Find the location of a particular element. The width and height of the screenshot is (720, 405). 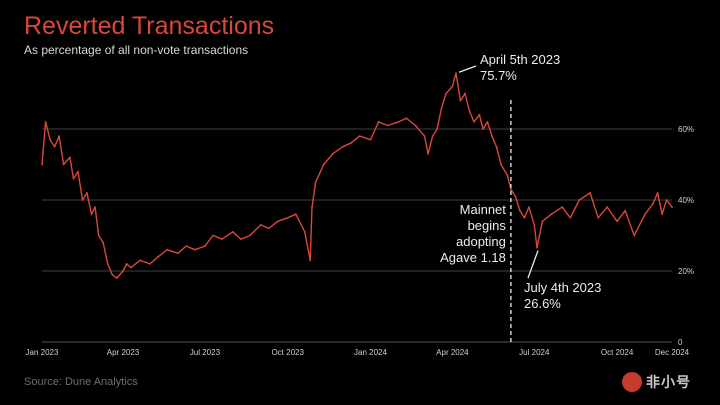

x-tick-label: Dec 2024 is located at coordinates (672, 352).